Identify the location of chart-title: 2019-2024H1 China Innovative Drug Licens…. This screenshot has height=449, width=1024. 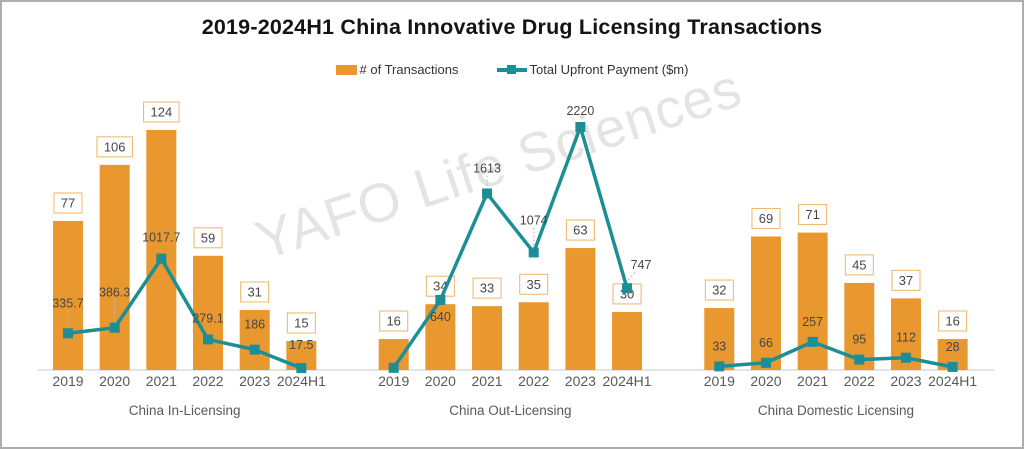
(512, 27).